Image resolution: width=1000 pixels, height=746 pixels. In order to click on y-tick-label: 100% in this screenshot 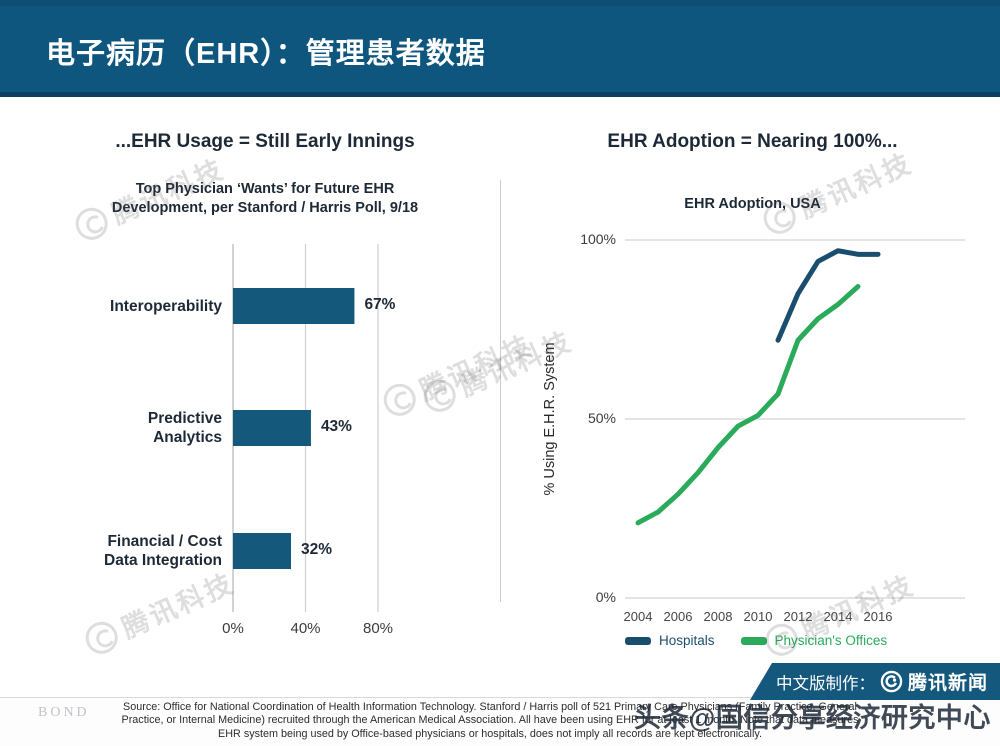, I will do `click(598, 239)`.